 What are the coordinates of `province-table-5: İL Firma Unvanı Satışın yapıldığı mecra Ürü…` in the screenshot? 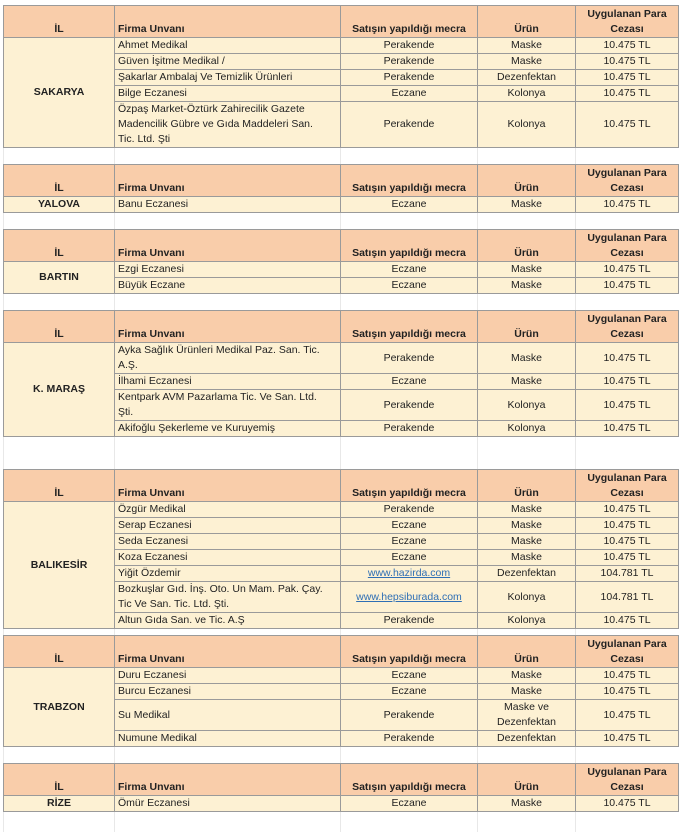 It's located at (341, 691).